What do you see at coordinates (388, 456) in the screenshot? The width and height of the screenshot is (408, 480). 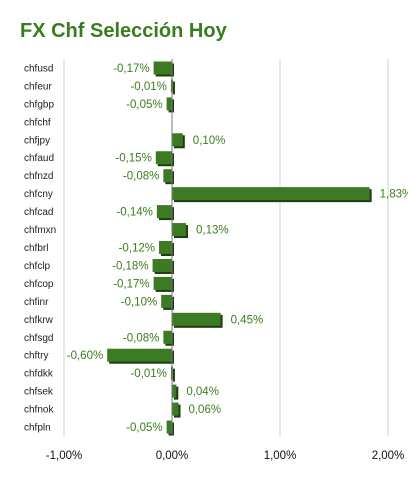 I see `x-tick-label: 2,00%` at bounding box center [388, 456].